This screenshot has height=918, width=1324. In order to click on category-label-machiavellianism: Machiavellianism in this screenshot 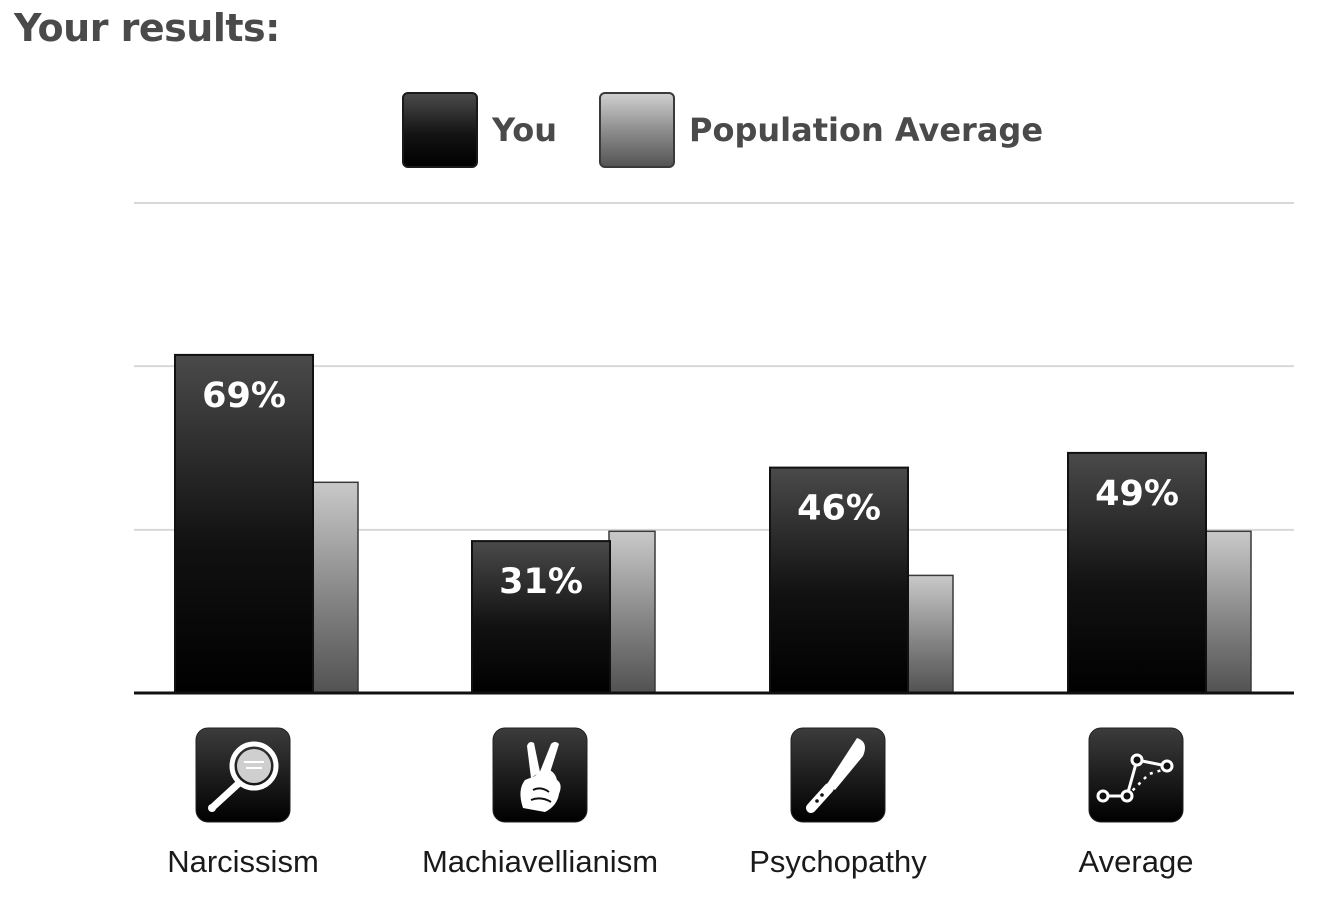, I will do `click(540, 861)`.